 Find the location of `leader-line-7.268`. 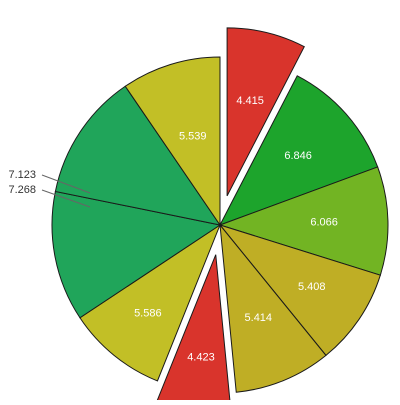

leader-line-7.268 is located at coordinates (66, 198).